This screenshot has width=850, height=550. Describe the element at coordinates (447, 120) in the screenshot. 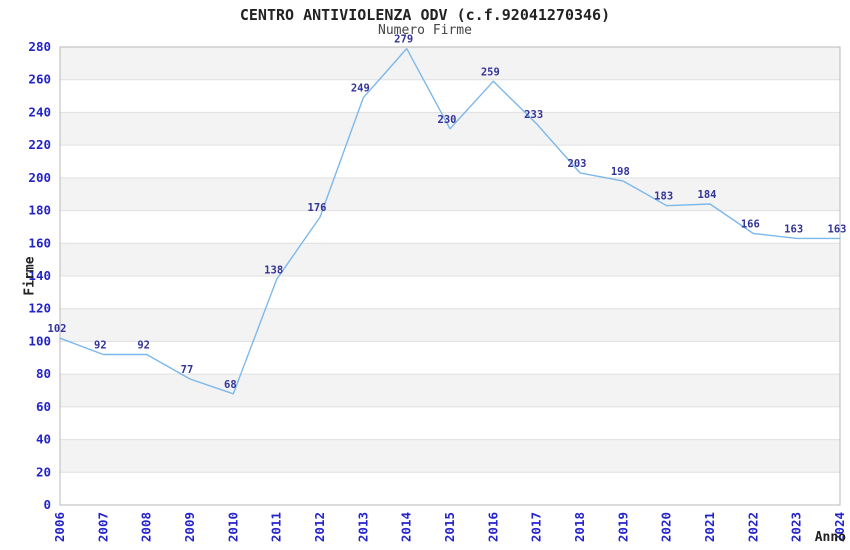

I see `point-label: 230` at that location.